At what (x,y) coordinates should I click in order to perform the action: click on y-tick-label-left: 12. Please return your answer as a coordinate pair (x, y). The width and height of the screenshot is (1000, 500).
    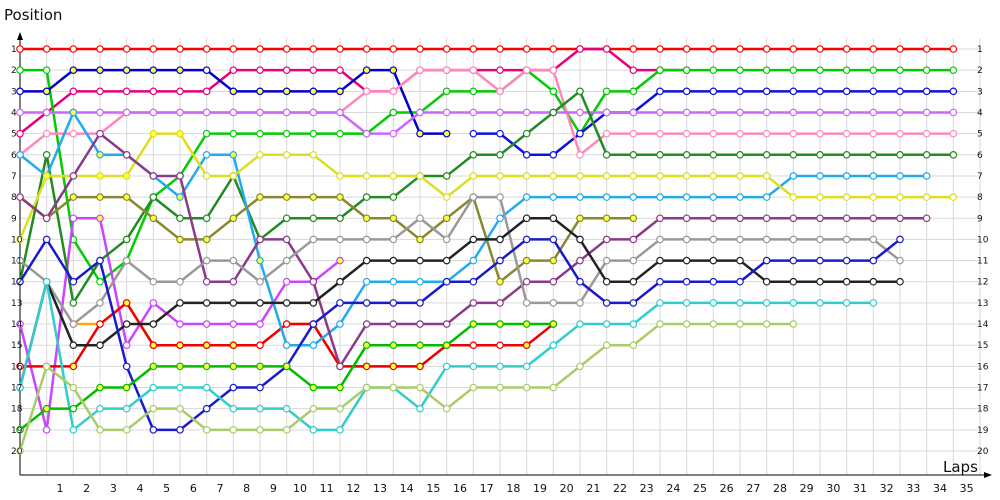
    Looking at the image, I should click on (16, 283).